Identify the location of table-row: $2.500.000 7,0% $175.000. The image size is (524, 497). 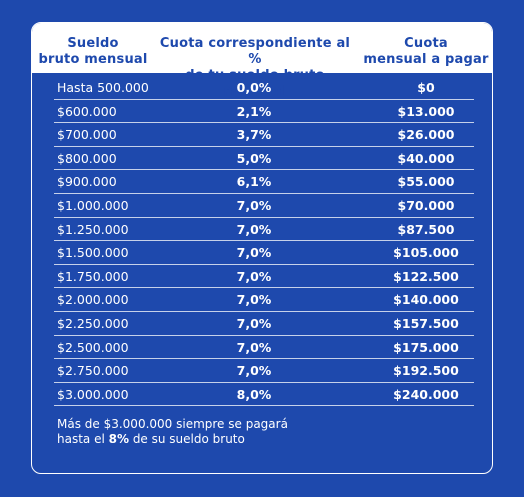
(264, 348).